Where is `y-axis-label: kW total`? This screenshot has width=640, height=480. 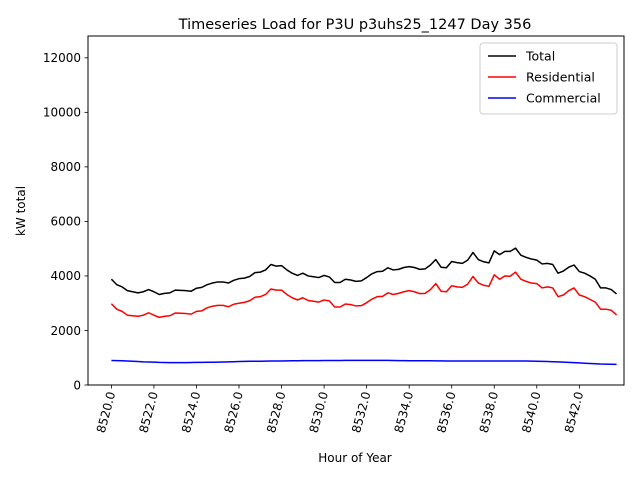
y-axis-label: kW total is located at coordinates (21, 211).